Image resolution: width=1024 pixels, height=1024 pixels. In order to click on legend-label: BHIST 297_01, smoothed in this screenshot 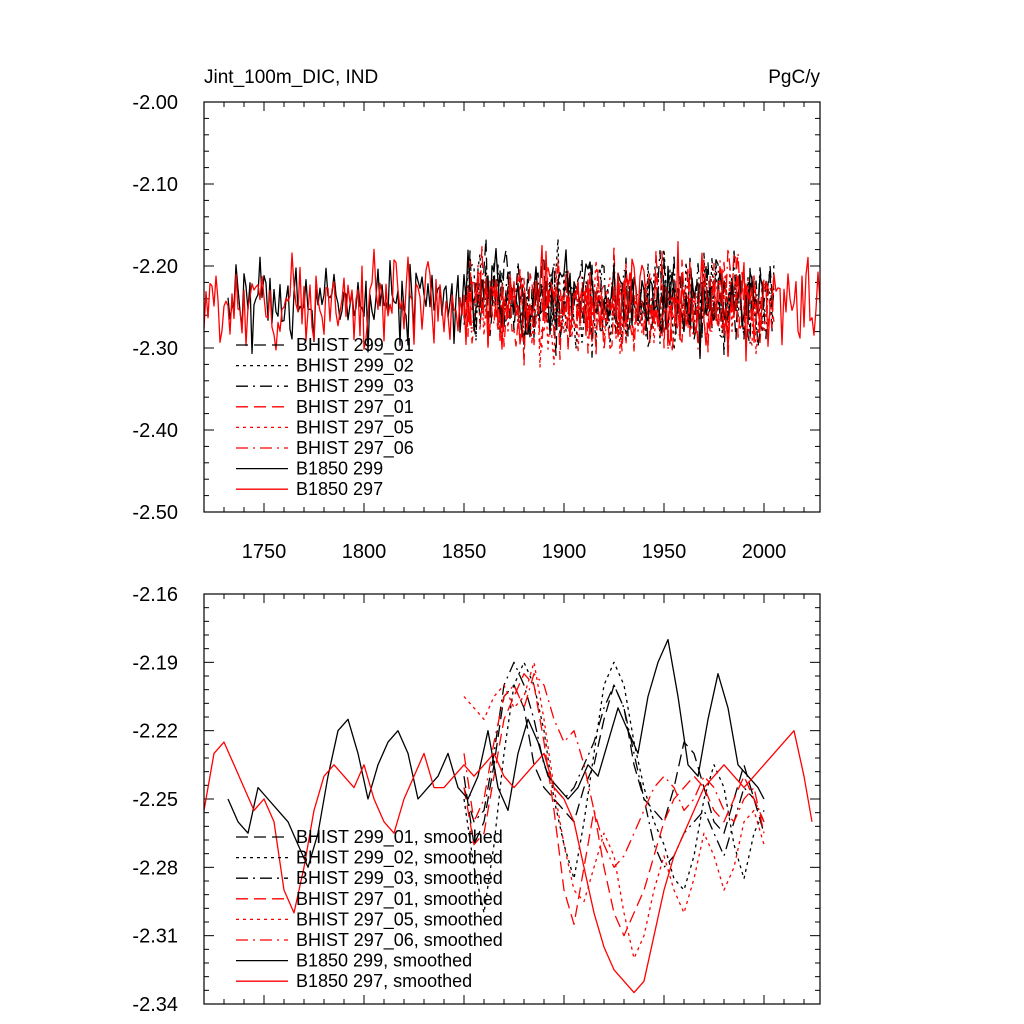, I will do `click(399, 899)`.